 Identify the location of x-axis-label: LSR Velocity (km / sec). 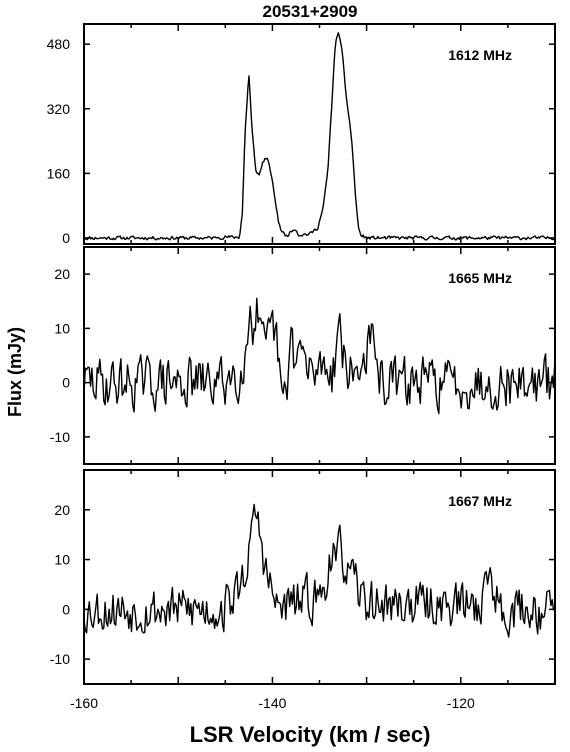
(310, 734).